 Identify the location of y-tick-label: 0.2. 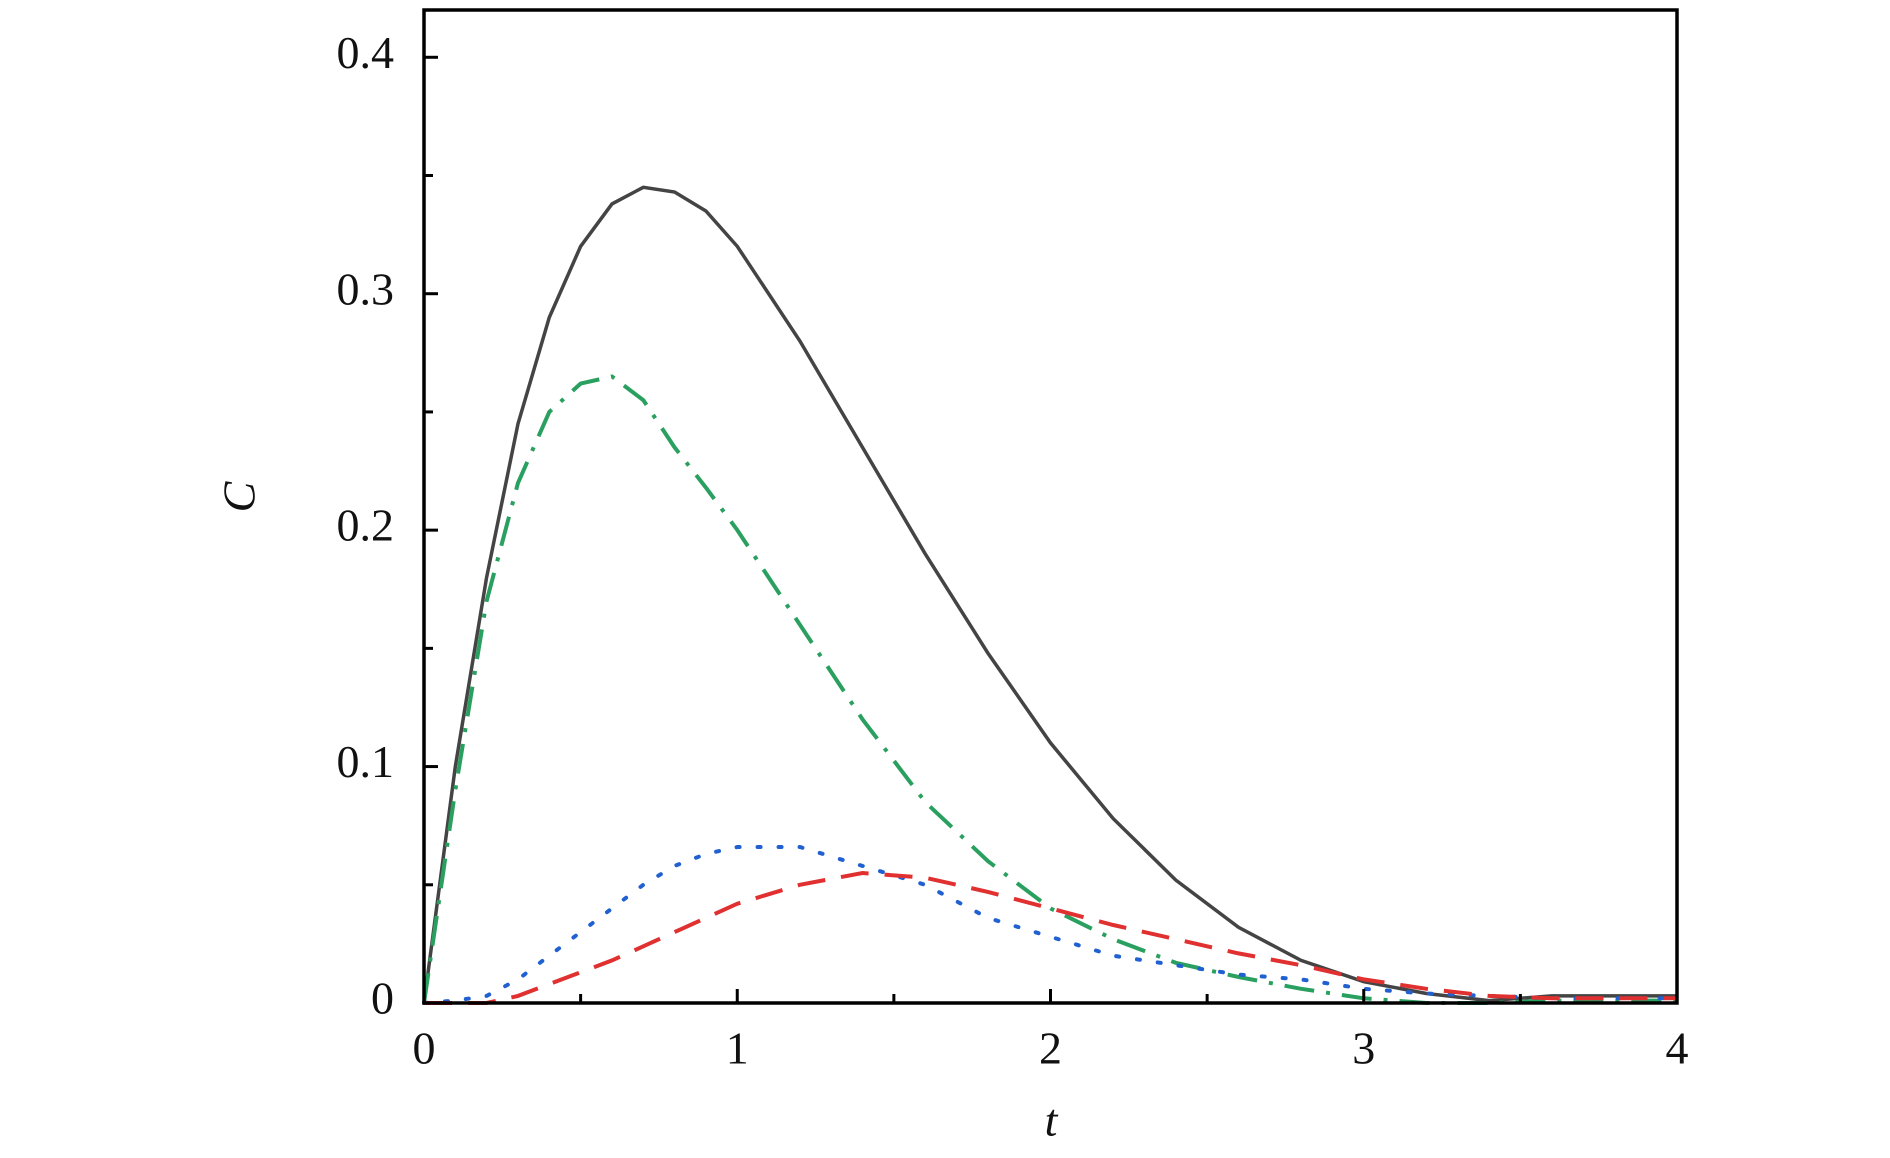
(366, 525).